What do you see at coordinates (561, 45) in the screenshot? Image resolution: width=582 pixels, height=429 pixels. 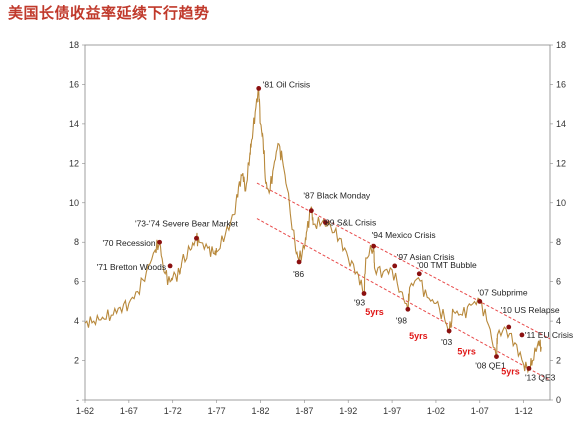 I see `y-tick-right: 18` at bounding box center [561, 45].